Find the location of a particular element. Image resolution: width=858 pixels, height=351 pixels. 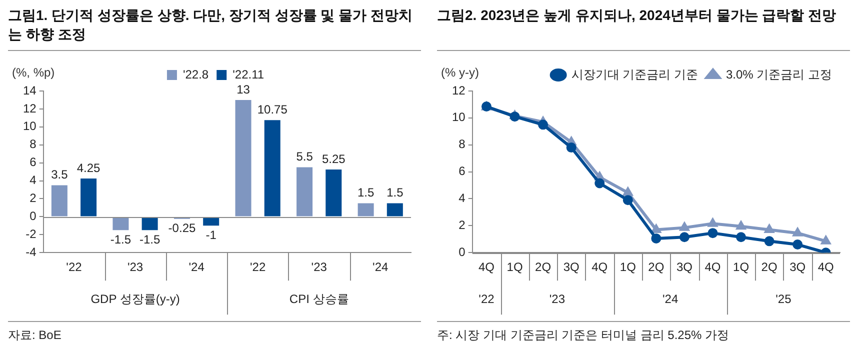

y-tick-label: -2 is located at coordinates (31, 233).